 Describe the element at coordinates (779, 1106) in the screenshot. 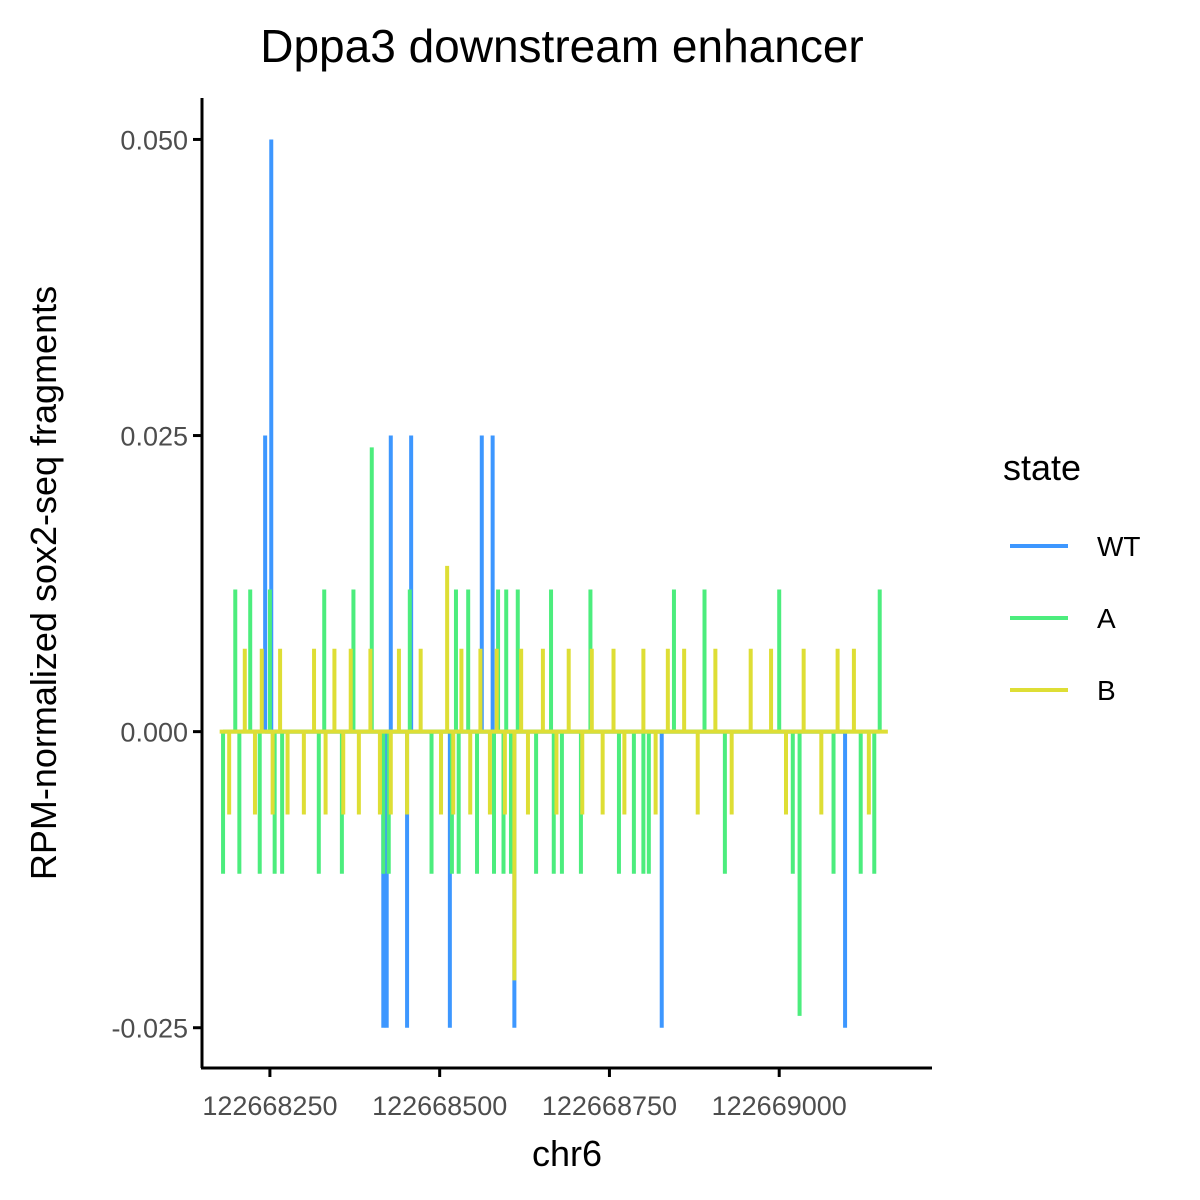

I see `x-tick-label: 122669000` at that location.